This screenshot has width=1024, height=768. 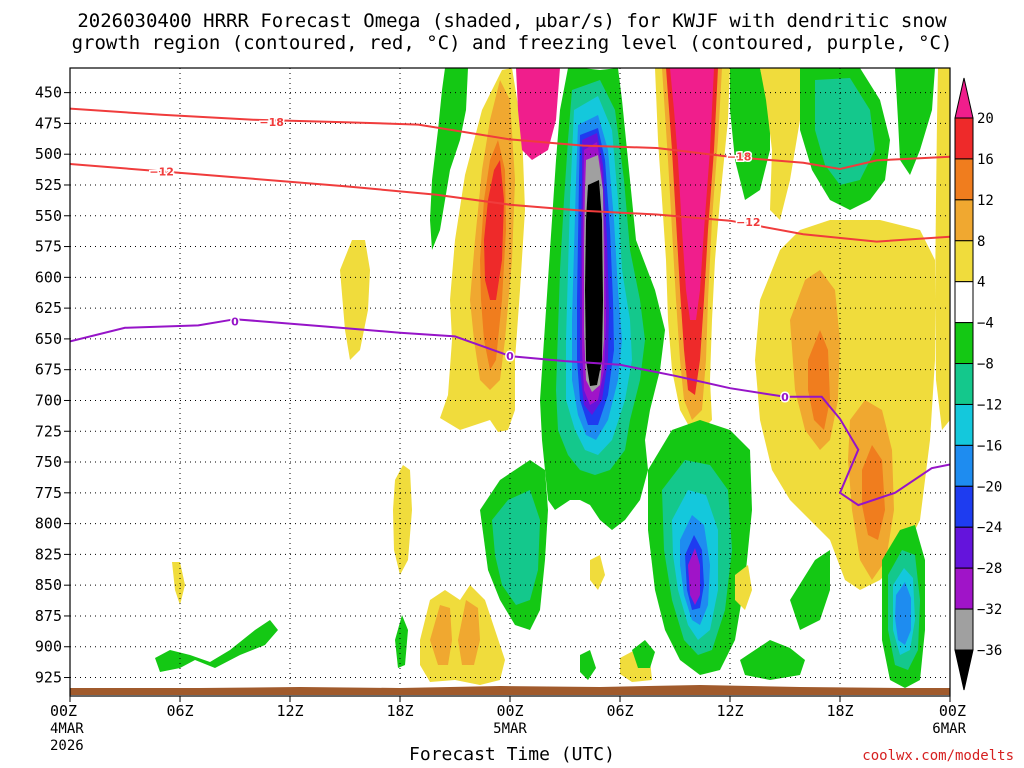 I want to click on omega-fill-ascent-black, so click(x=594, y=283).